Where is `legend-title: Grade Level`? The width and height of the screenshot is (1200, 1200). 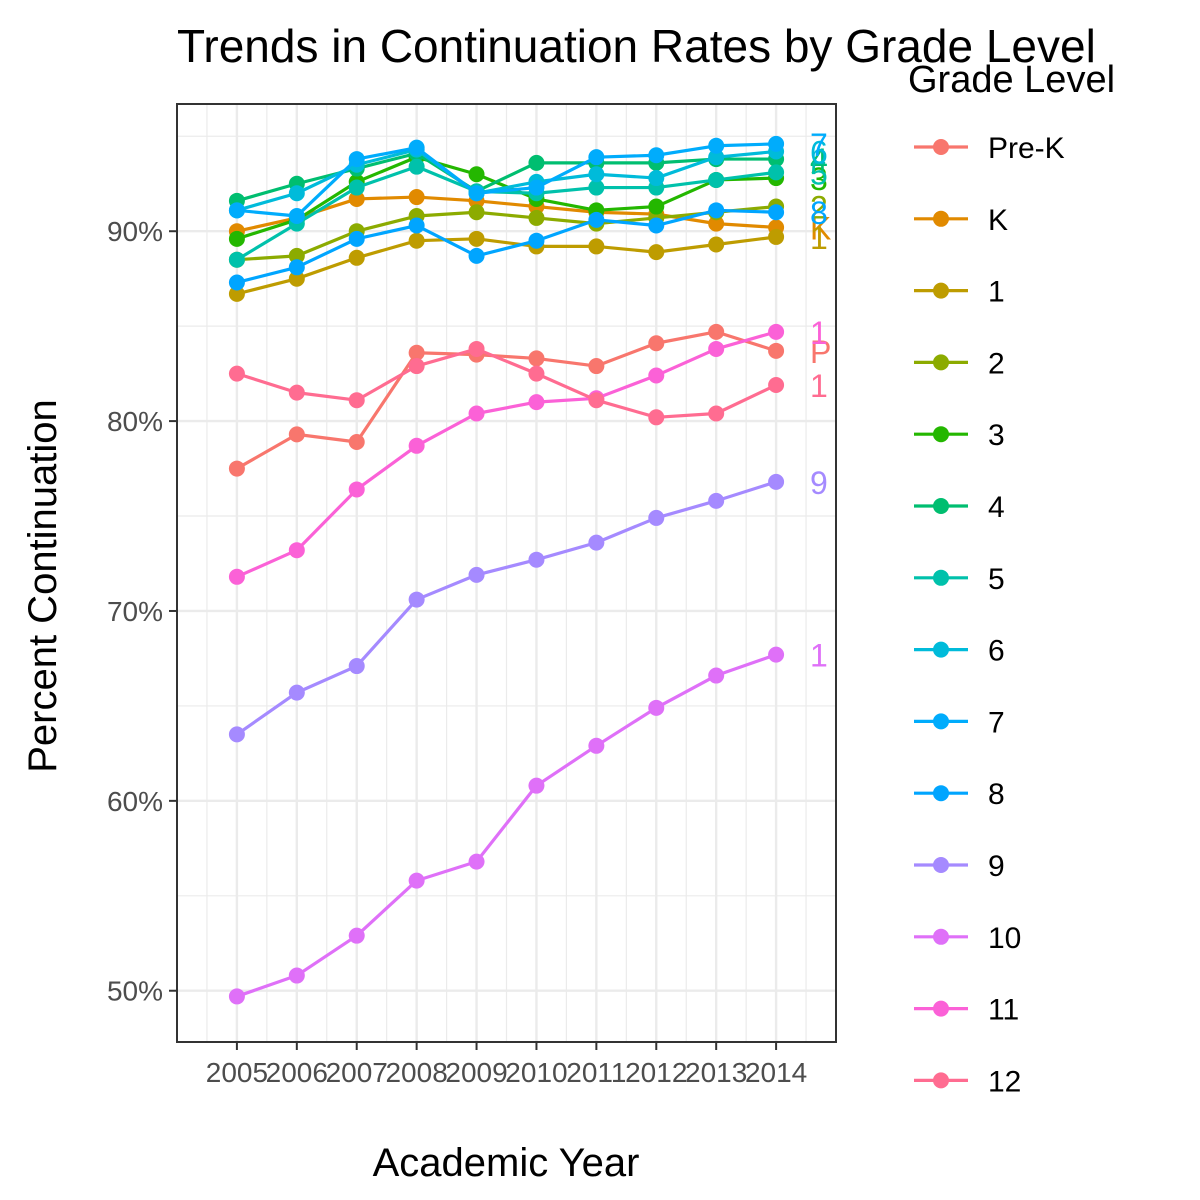
legend-title: Grade Level is located at coordinates (1011, 80).